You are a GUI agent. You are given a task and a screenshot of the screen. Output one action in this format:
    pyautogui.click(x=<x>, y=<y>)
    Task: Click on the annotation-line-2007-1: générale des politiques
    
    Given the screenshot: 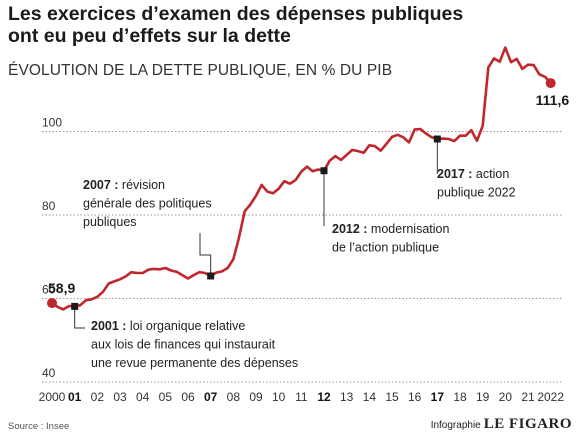 What is the action you would take?
    pyautogui.click(x=147, y=204)
    